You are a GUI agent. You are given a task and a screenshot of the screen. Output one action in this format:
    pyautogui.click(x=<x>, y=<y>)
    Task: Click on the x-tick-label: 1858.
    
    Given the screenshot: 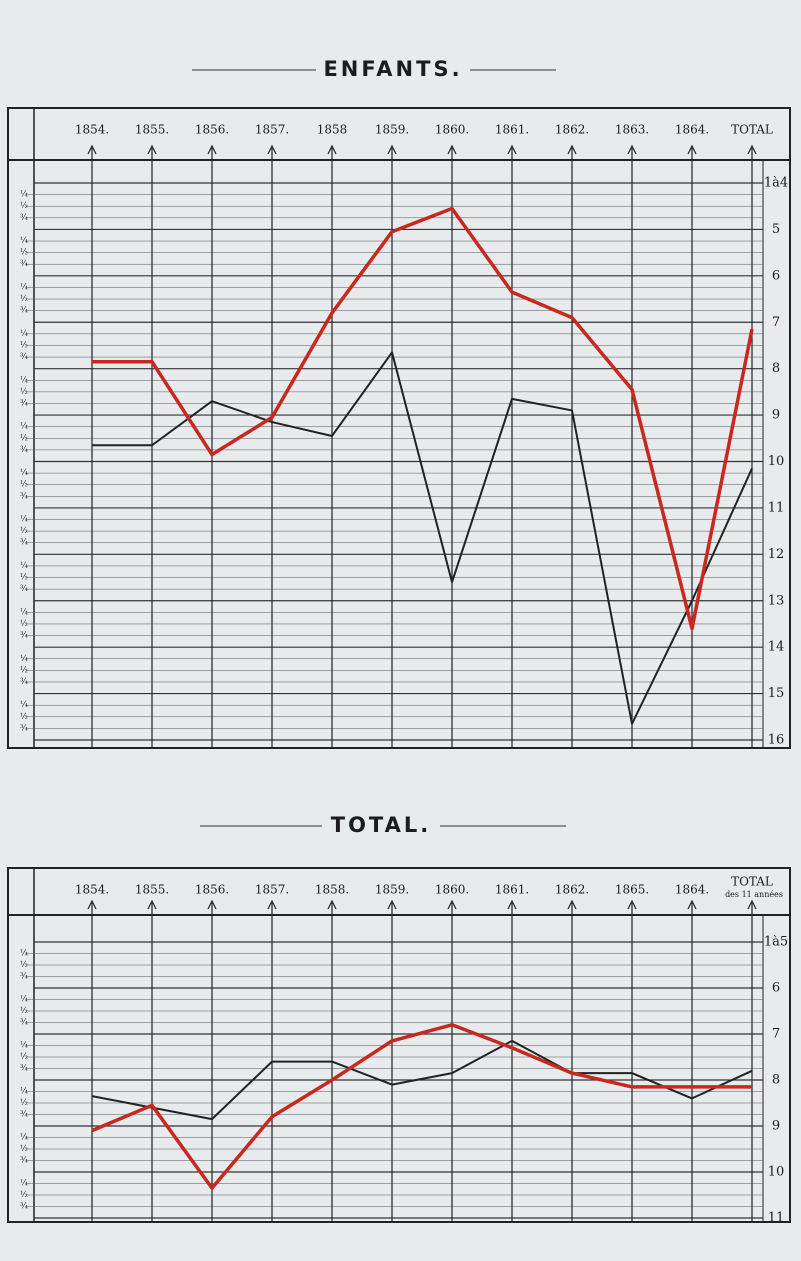 What is the action you would take?
    pyautogui.click(x=332, y=890)
    